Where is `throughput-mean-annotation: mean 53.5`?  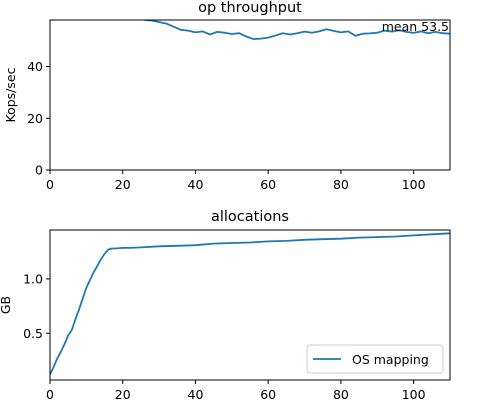 throughput-mean-annotation: mean 53.5 is located at coordinates (415, 26).